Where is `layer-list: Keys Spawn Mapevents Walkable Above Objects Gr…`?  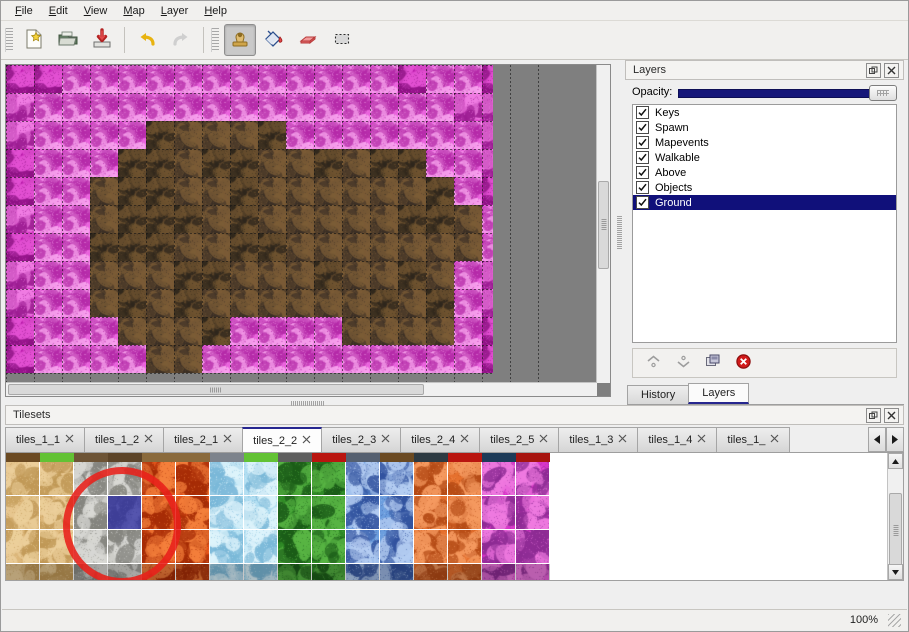
layer-list: Keys Spawn Mapevents Walkable Above Objects Gr… is located at coordinates (764, 223).